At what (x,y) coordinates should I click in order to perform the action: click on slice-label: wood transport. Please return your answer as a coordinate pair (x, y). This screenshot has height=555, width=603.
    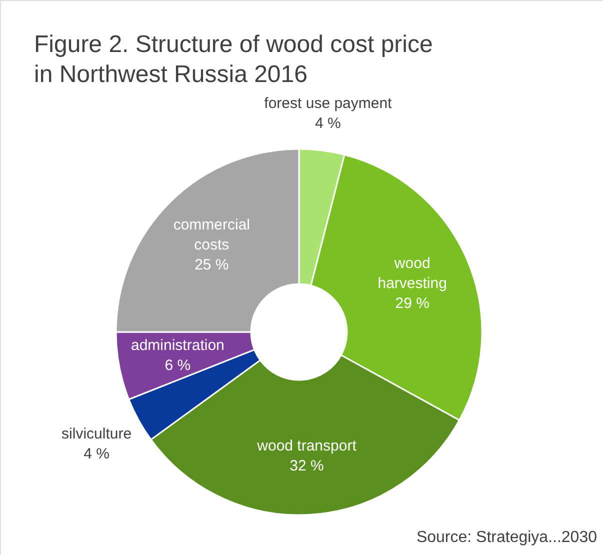
    Looking at the image, I should click on (307, 445).